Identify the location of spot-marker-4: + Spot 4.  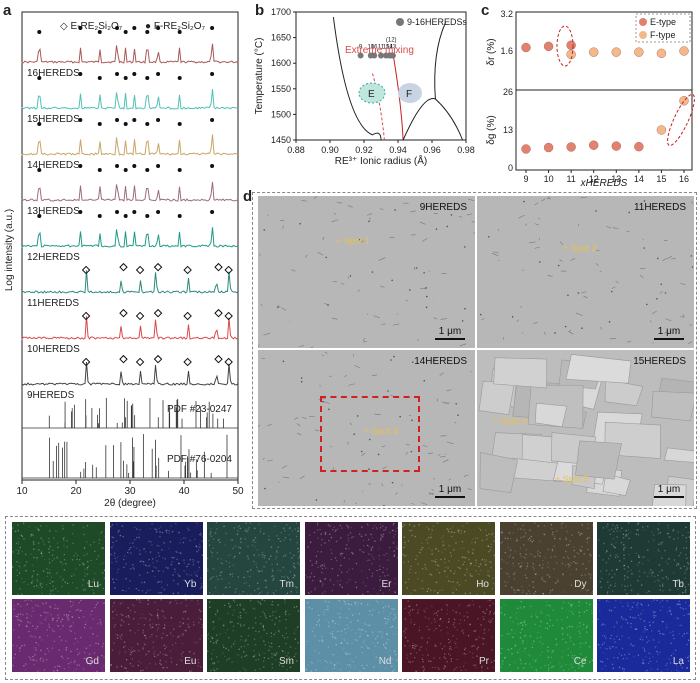
(510, 421).